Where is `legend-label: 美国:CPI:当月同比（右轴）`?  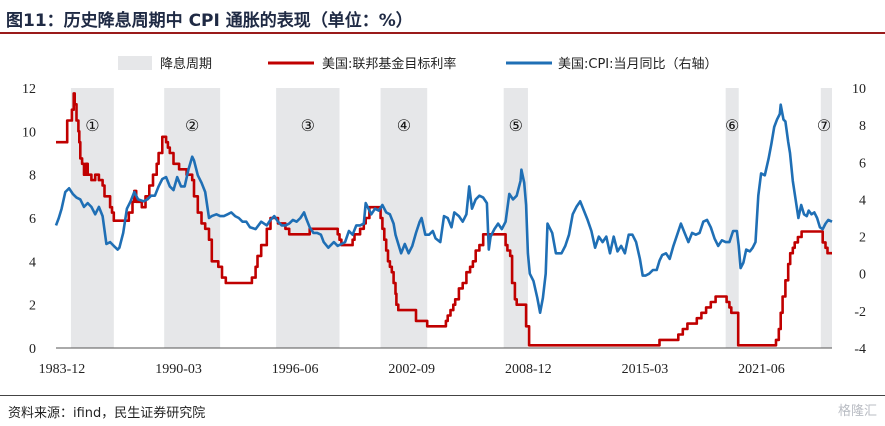
legend-label: 美国:CPI:当月同比（右轴） is located at coordinates (638, 64).